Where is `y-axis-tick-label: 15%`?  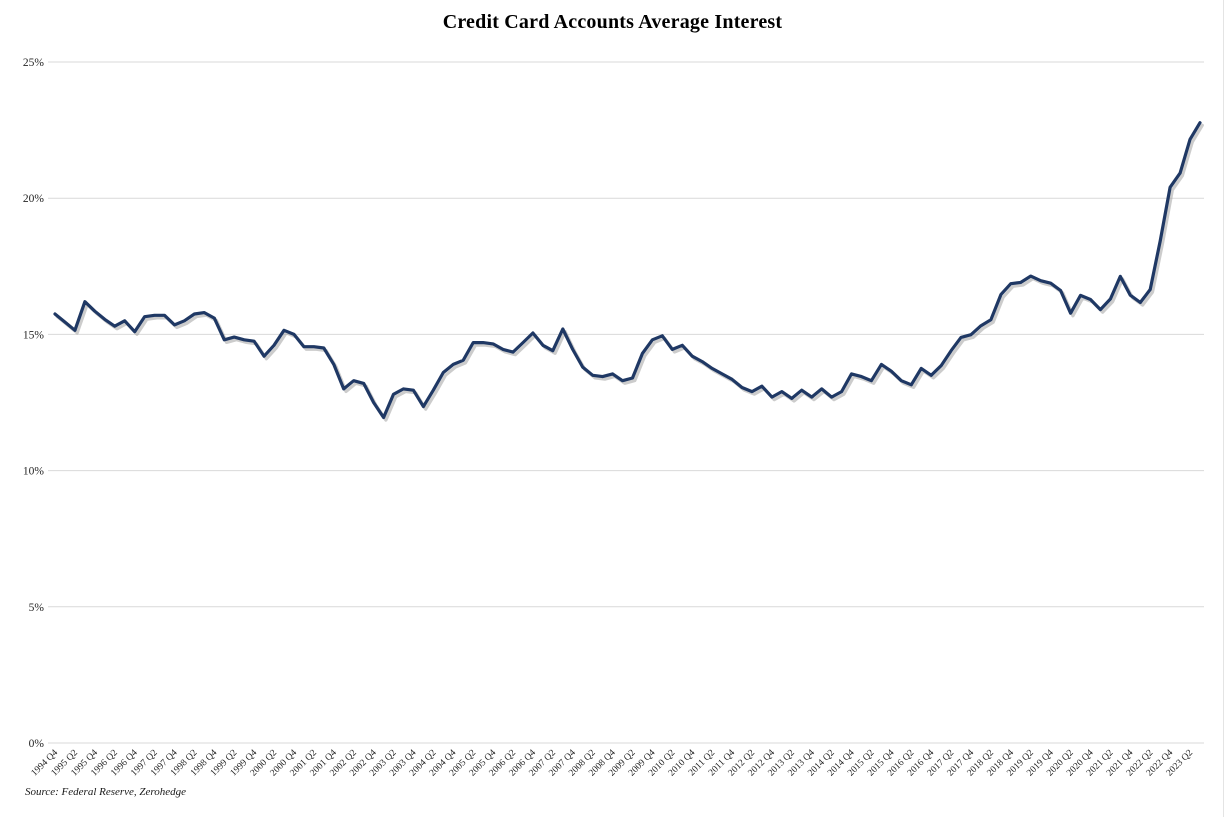
y-axis-tick-label: 15% is located at coordinates (34, 335).